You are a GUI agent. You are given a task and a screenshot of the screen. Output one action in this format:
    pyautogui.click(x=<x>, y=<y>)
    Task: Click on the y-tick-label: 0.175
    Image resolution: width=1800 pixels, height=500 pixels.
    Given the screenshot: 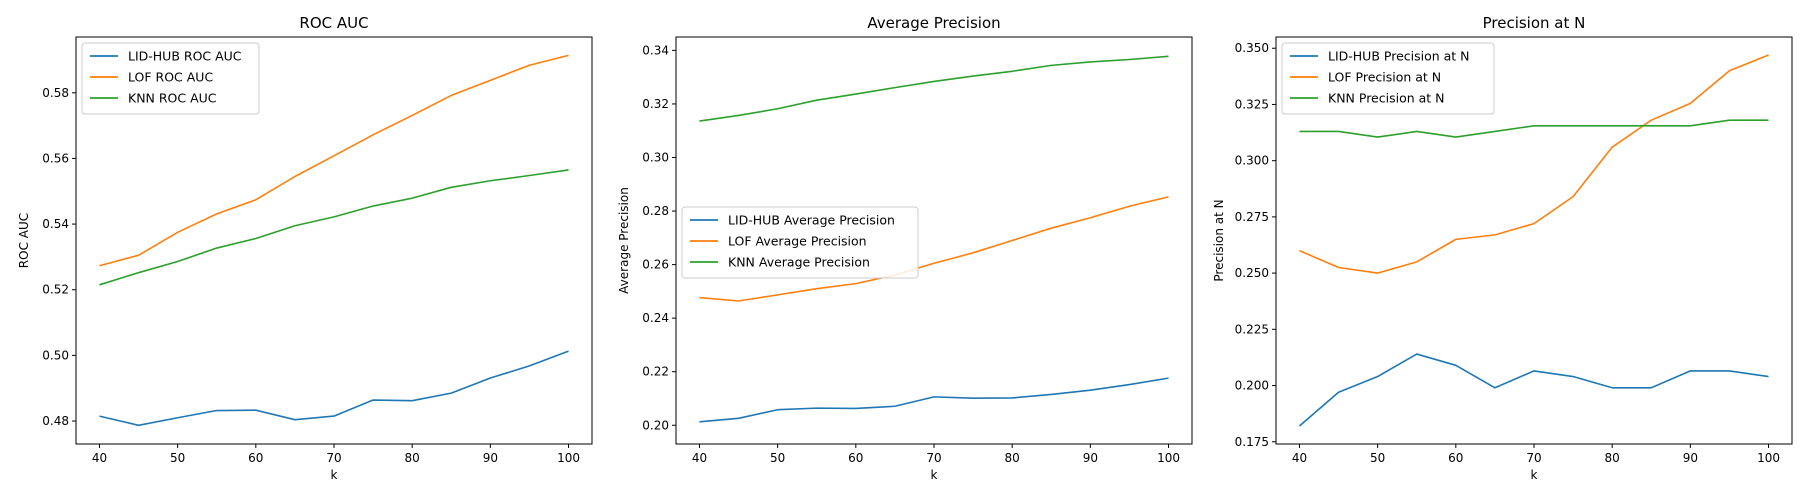 What is the action you would take?
    pyautogui.click(x=1252, y=442)
    